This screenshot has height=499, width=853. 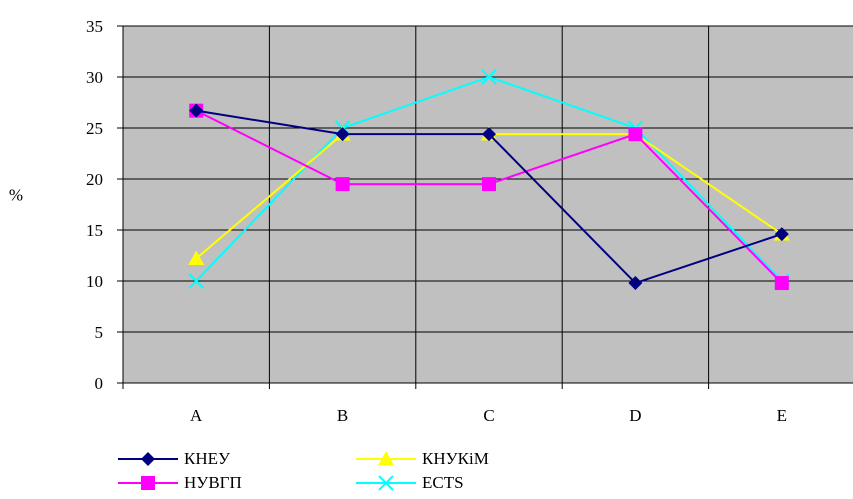 I want to click on x-tick-label: E, so click(x=782, y=415).